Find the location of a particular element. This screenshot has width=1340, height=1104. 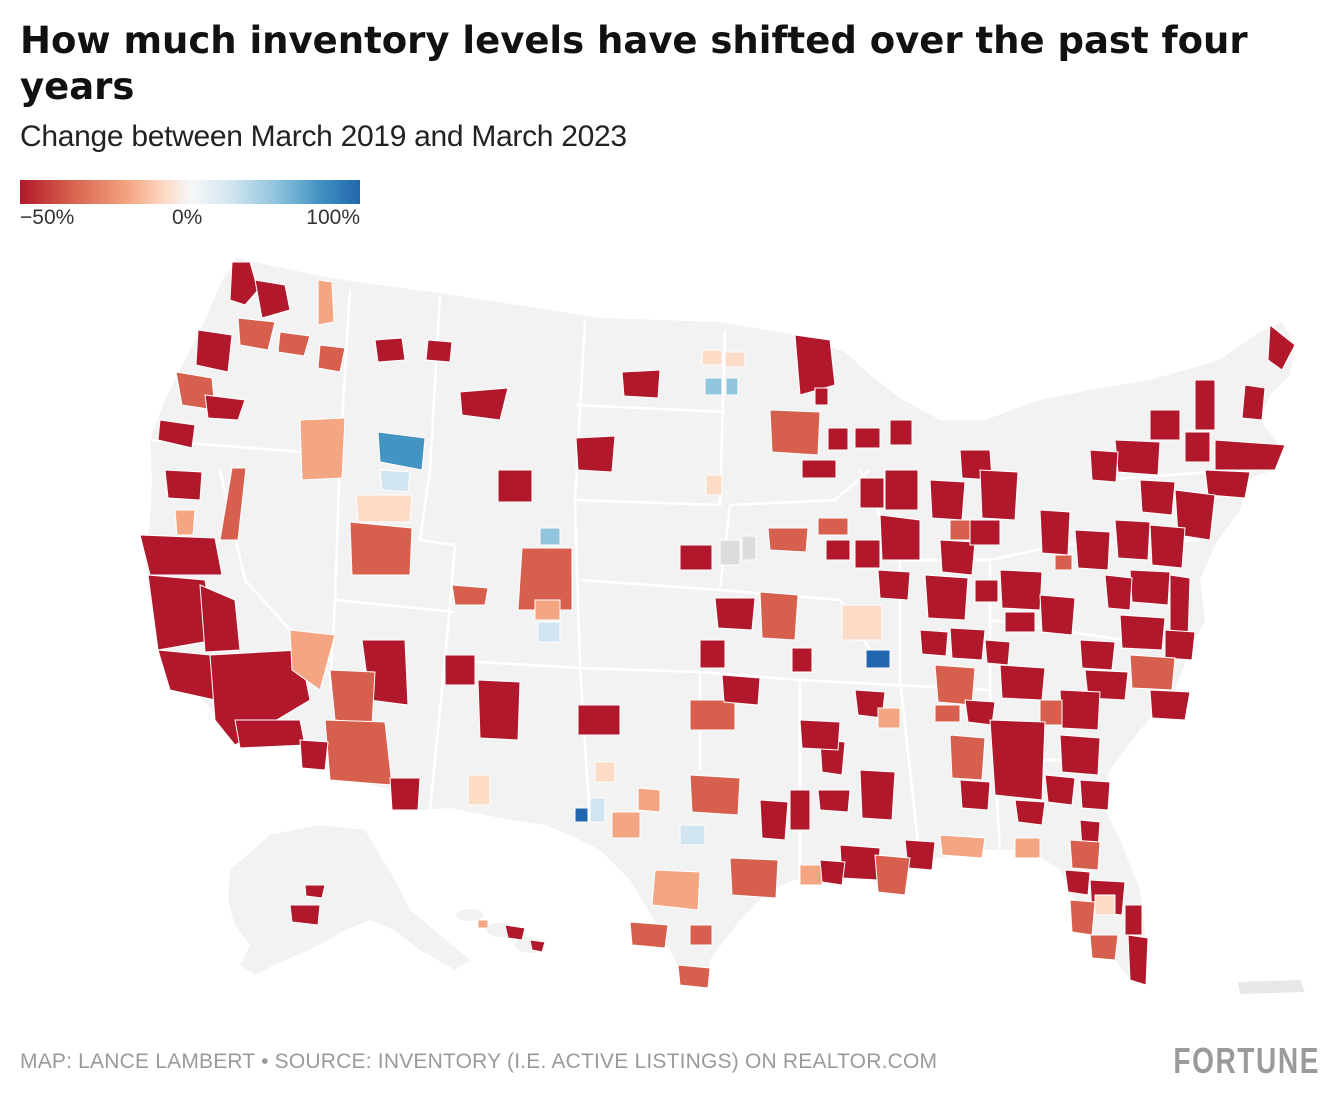

metro-va-small is located at coordinates (1063, 562).